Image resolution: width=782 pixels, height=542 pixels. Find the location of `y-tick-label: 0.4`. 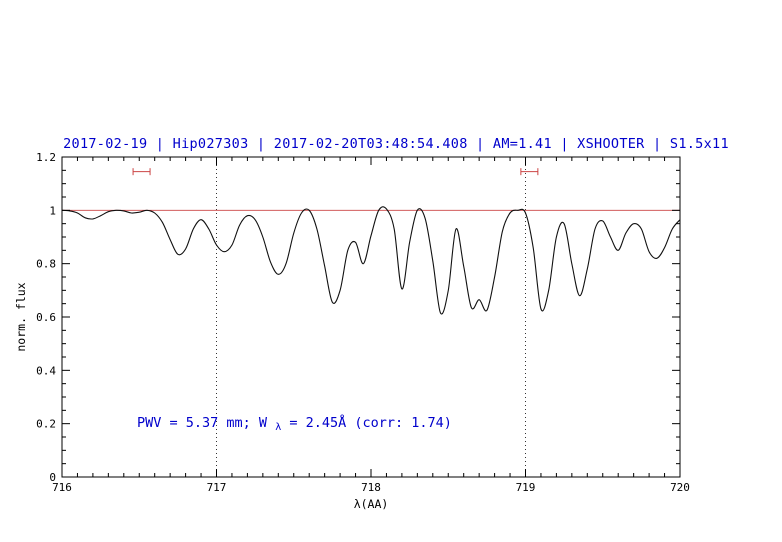

y-tick-label: 0.4 is located at coordinates (46, 370).